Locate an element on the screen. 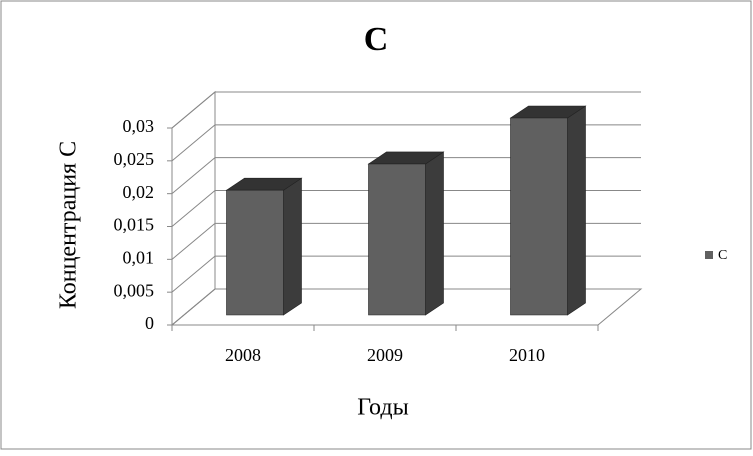  y-tick-label: 0,01 is located at coordinates (139, 257).